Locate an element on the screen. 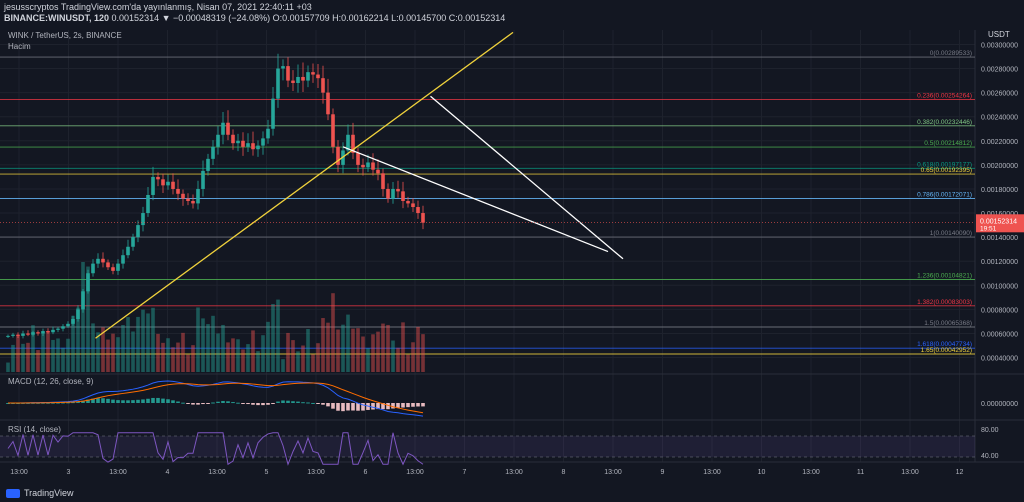 The width and height of the screenshot is (1024, 502). fib-label: 0(0.00289533) is located at coordinates (951, 53).